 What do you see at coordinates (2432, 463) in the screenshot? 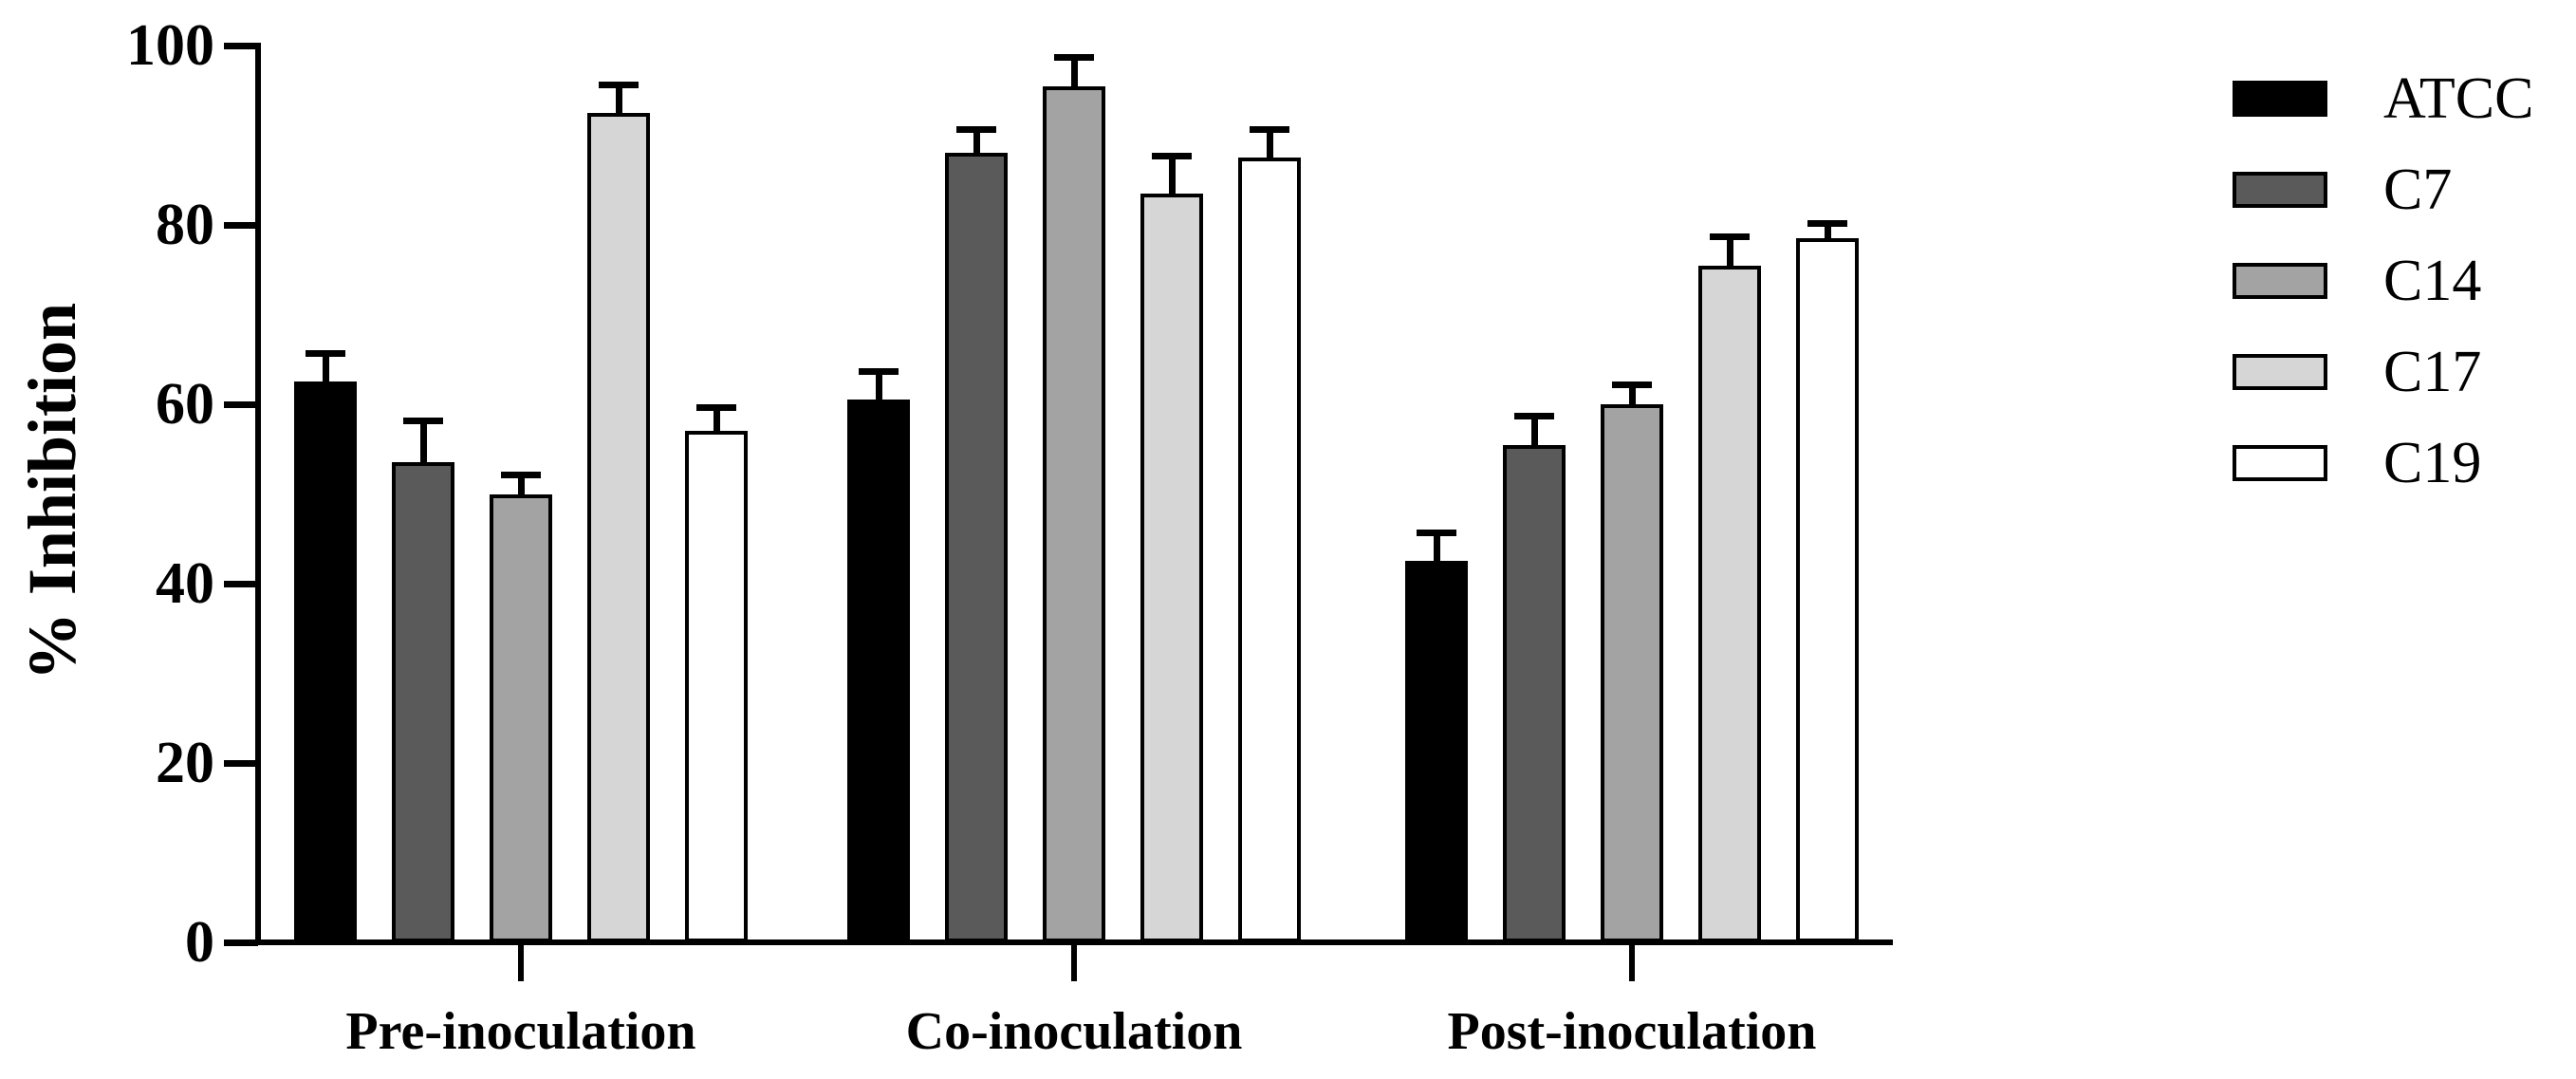
I see `legend-label: C19` at bounding box center [2432, 463].